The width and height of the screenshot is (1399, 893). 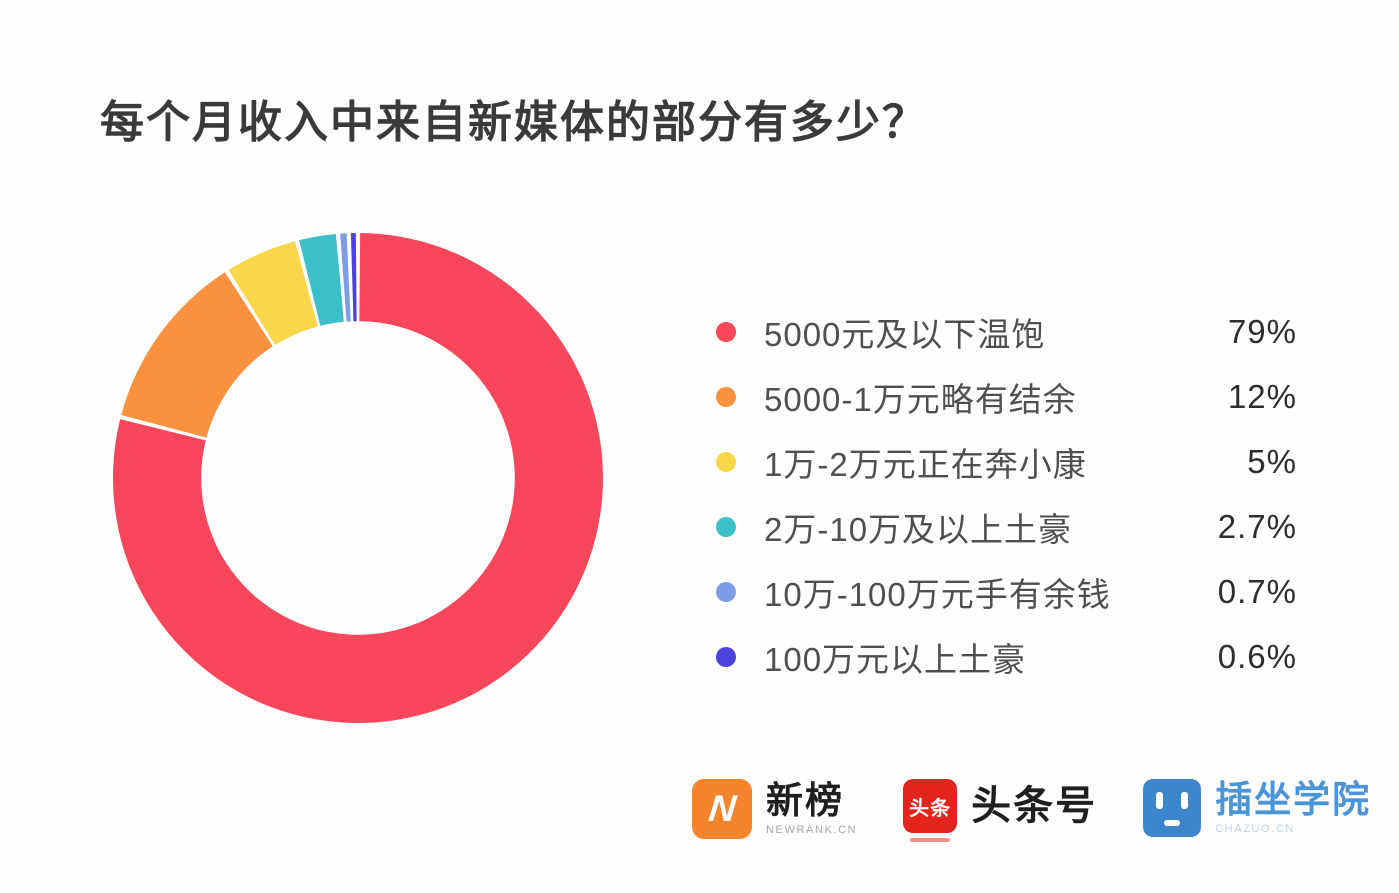 I want to click on legend-item: 5000元及以下温饱 79%, so click(x=1001, y=331).